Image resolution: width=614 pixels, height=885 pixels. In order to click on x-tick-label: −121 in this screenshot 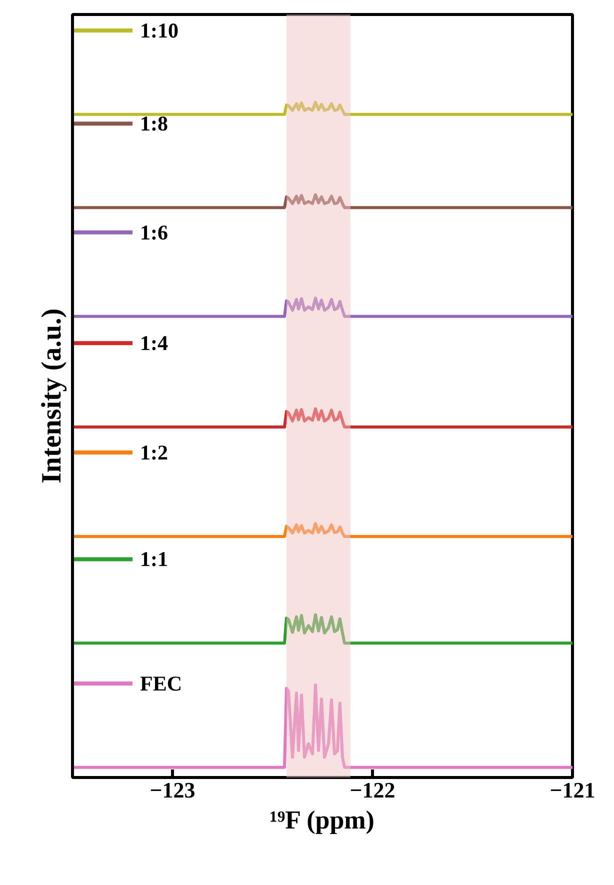, I will do `click(573, 790)`.